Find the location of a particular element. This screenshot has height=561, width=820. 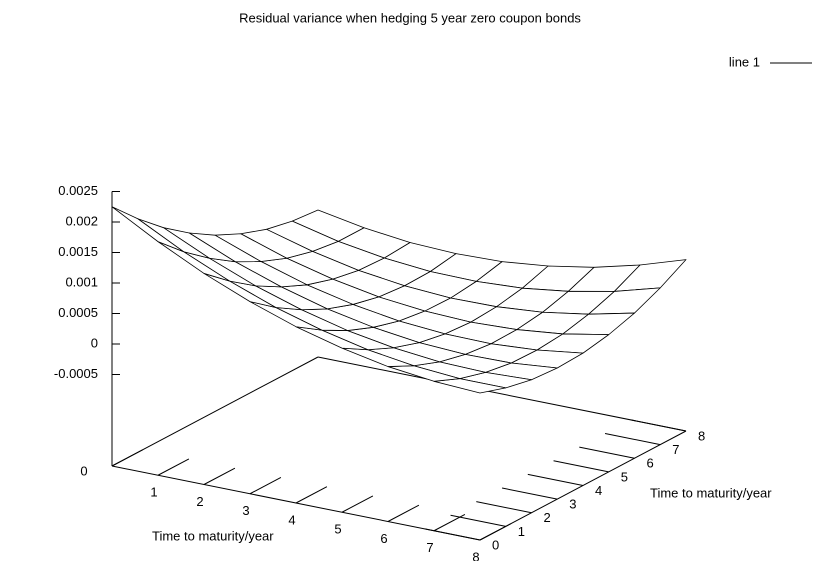

z-tick-label: 0.0005 is located at coordinates (78, 312).